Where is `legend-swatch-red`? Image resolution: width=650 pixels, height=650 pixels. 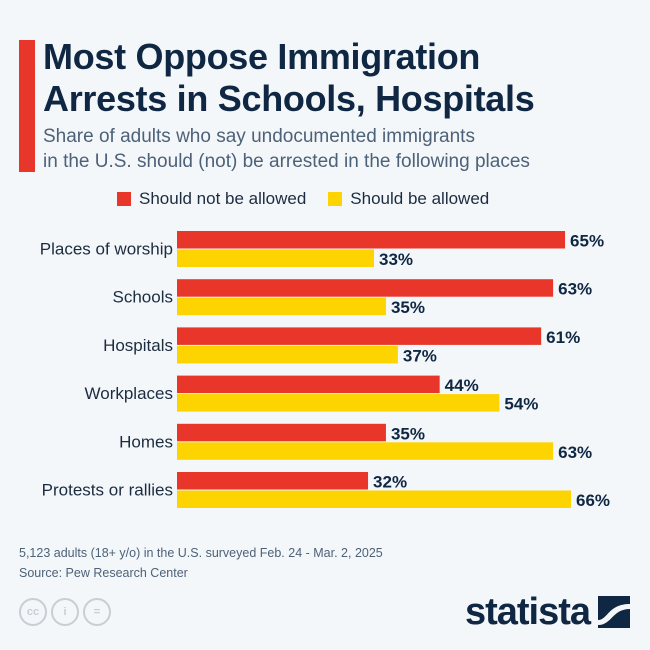
legend-swatch-red is located at coordinates (124, 199).